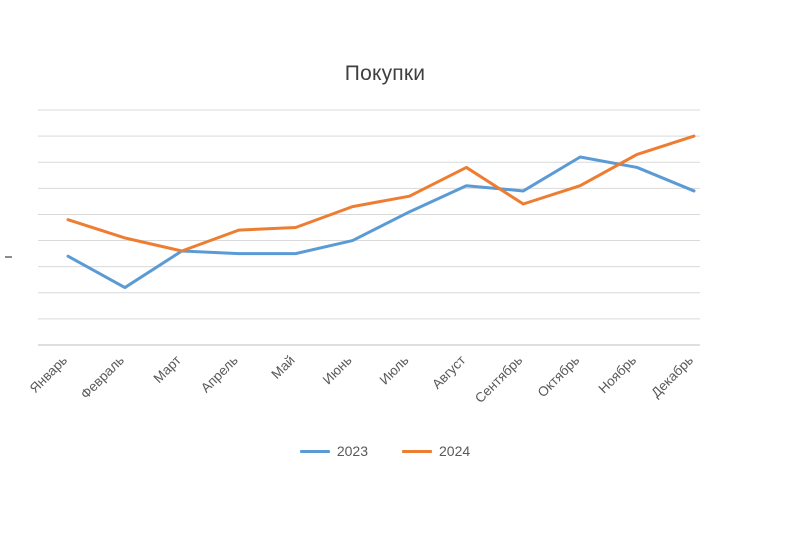 Image resolution: width=801 pixels, height=533 pixels. What do you see at coordinates (166, 369) in the screenshot?
I see `x-axis-label-3: Март` at bounding box center [166, 369].